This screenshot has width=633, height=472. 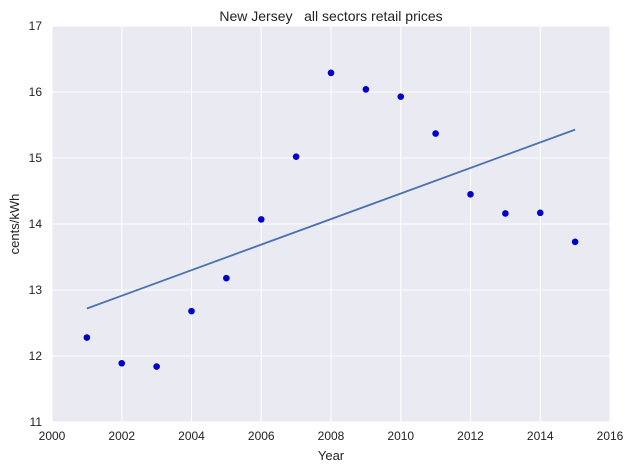 I want to click on x-tick-label: 2004, so click(x=191, y=436).